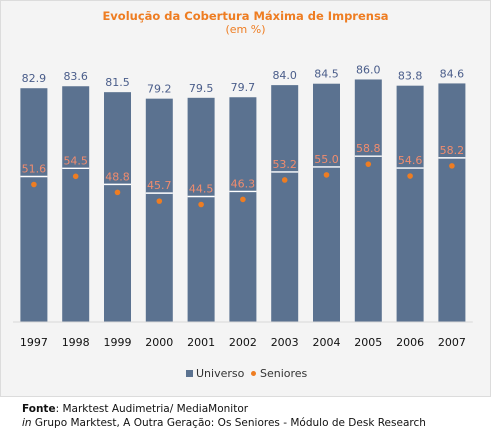  What do you see at coordinates (76, 342) in the screenshot?
I see `x-tick-label: 1998` at bounding box center [76, 342].